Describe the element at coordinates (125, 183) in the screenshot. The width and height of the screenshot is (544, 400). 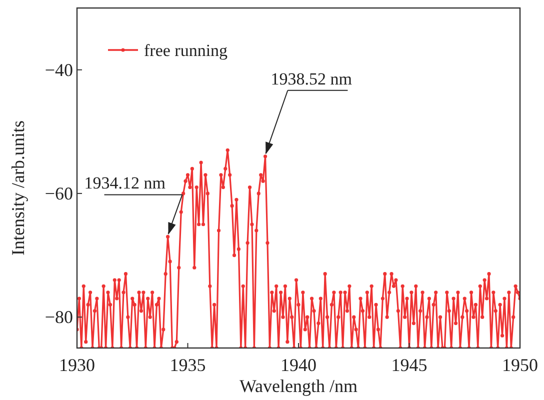
I see `annotation: 1934.12 nm` at that location.